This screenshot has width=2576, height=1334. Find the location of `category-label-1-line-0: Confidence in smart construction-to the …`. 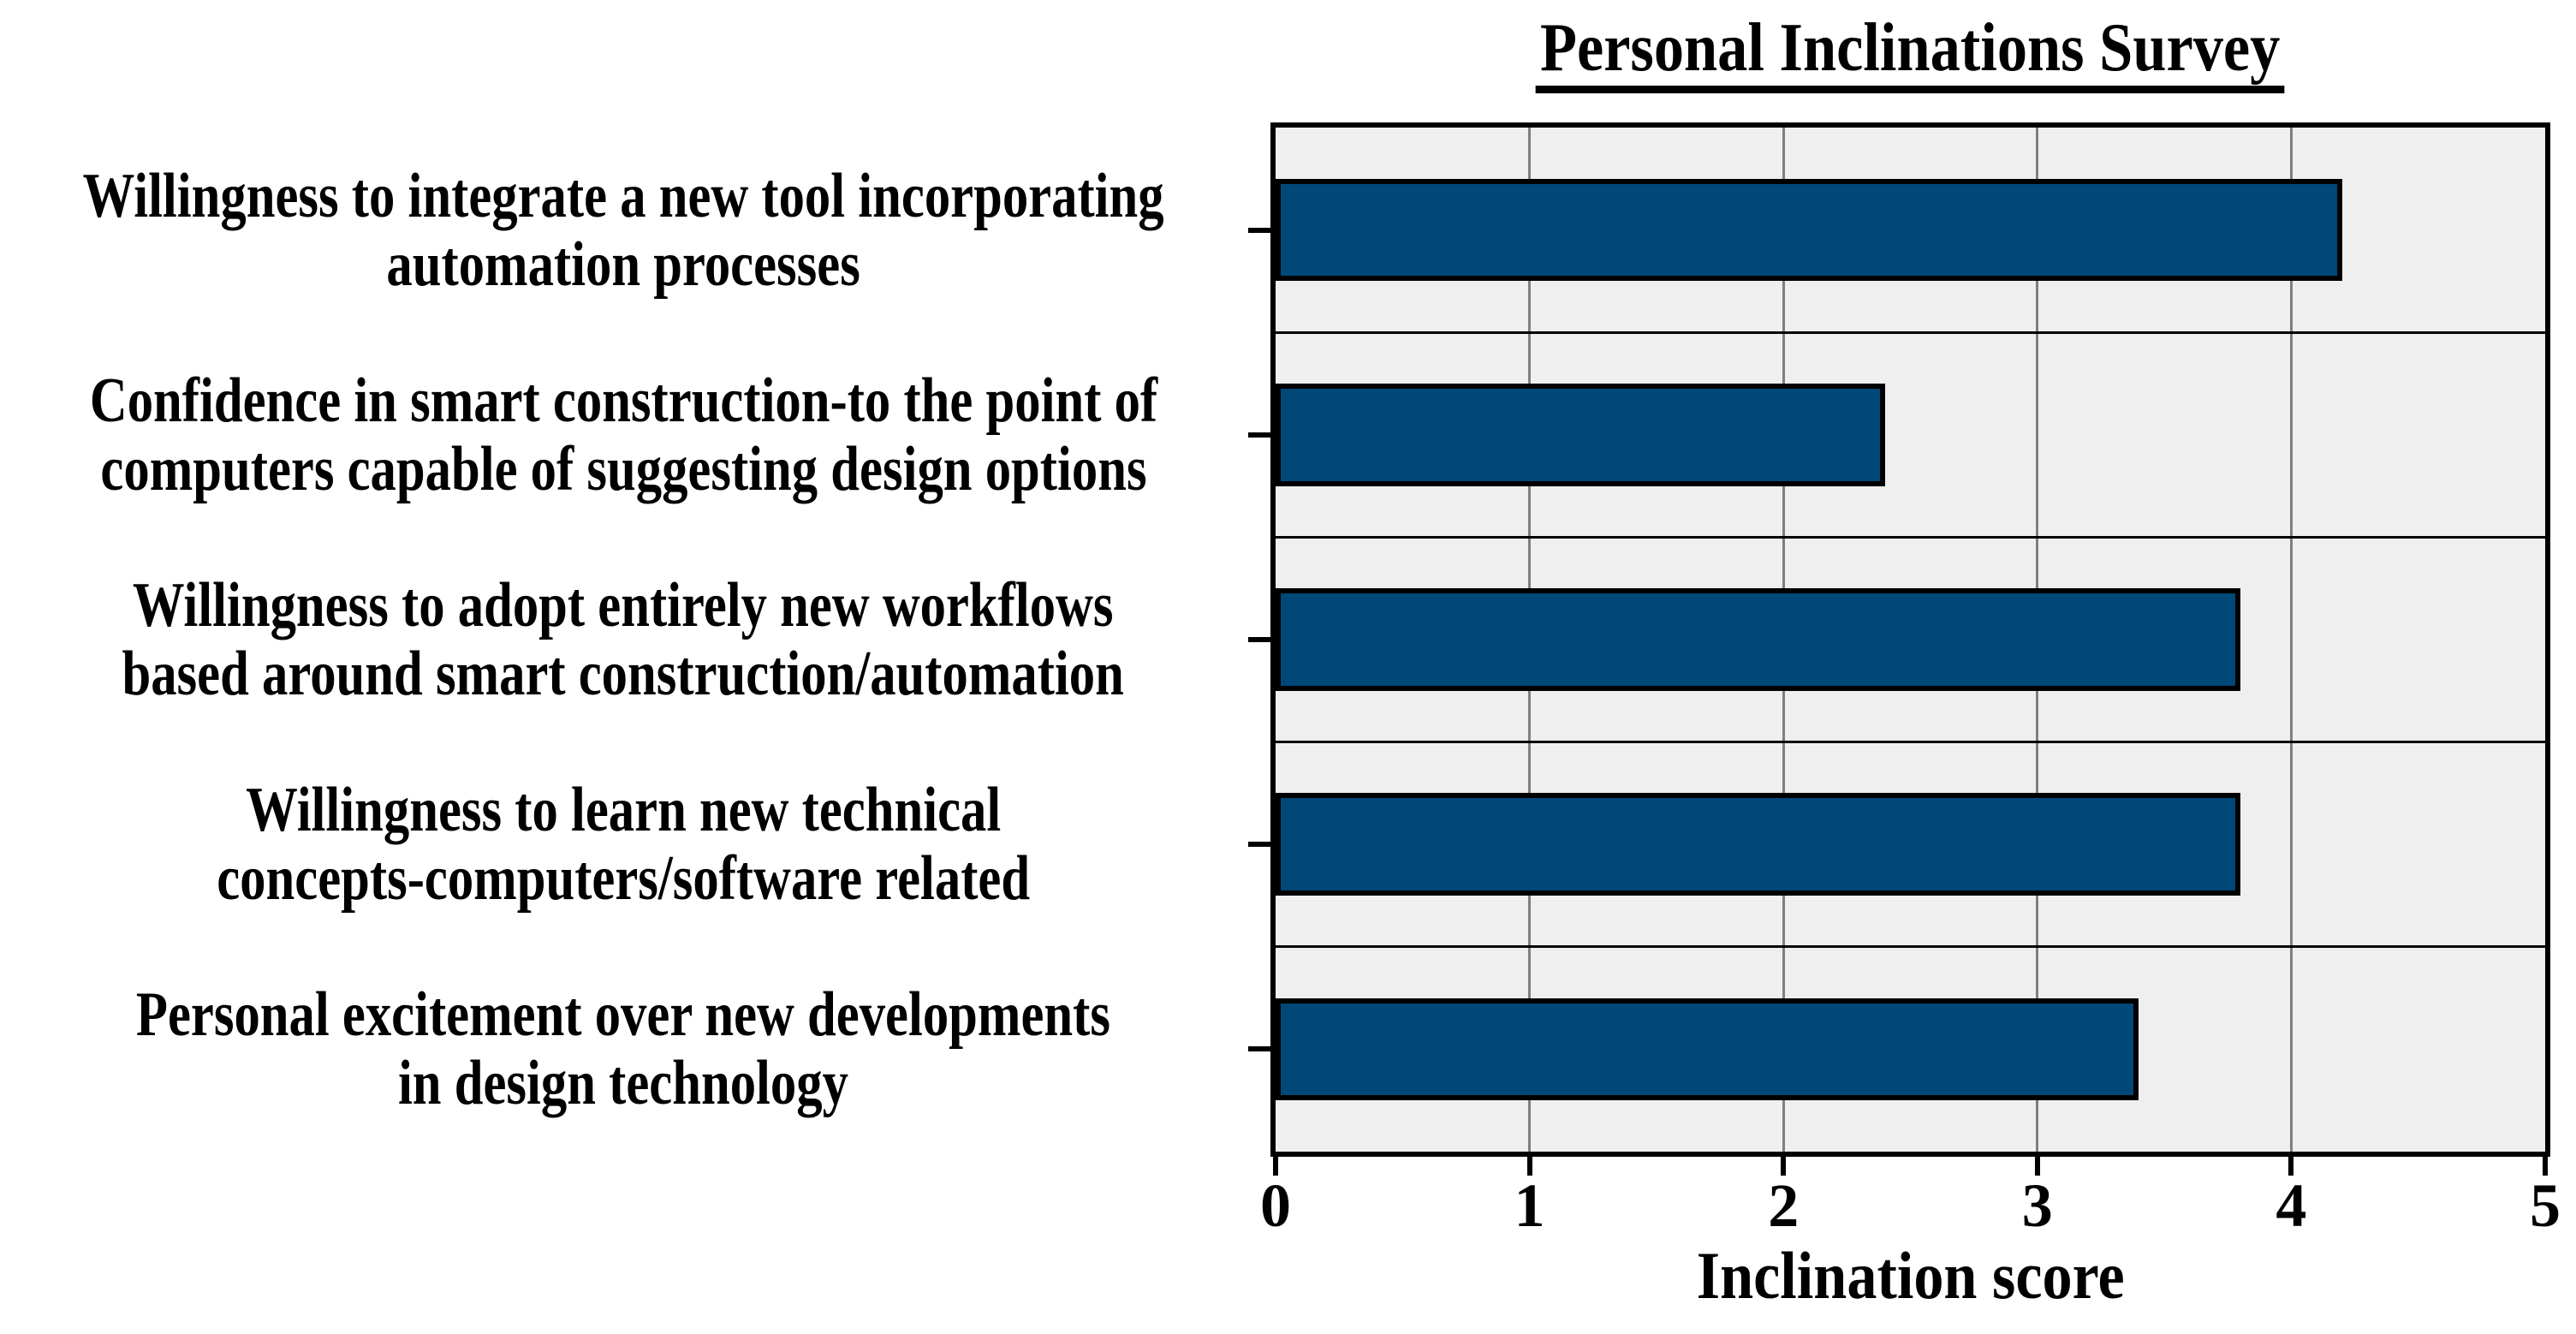

category-label-1-line-0: Confidence in smart construction-to the … is located at coordinates (623, 400).